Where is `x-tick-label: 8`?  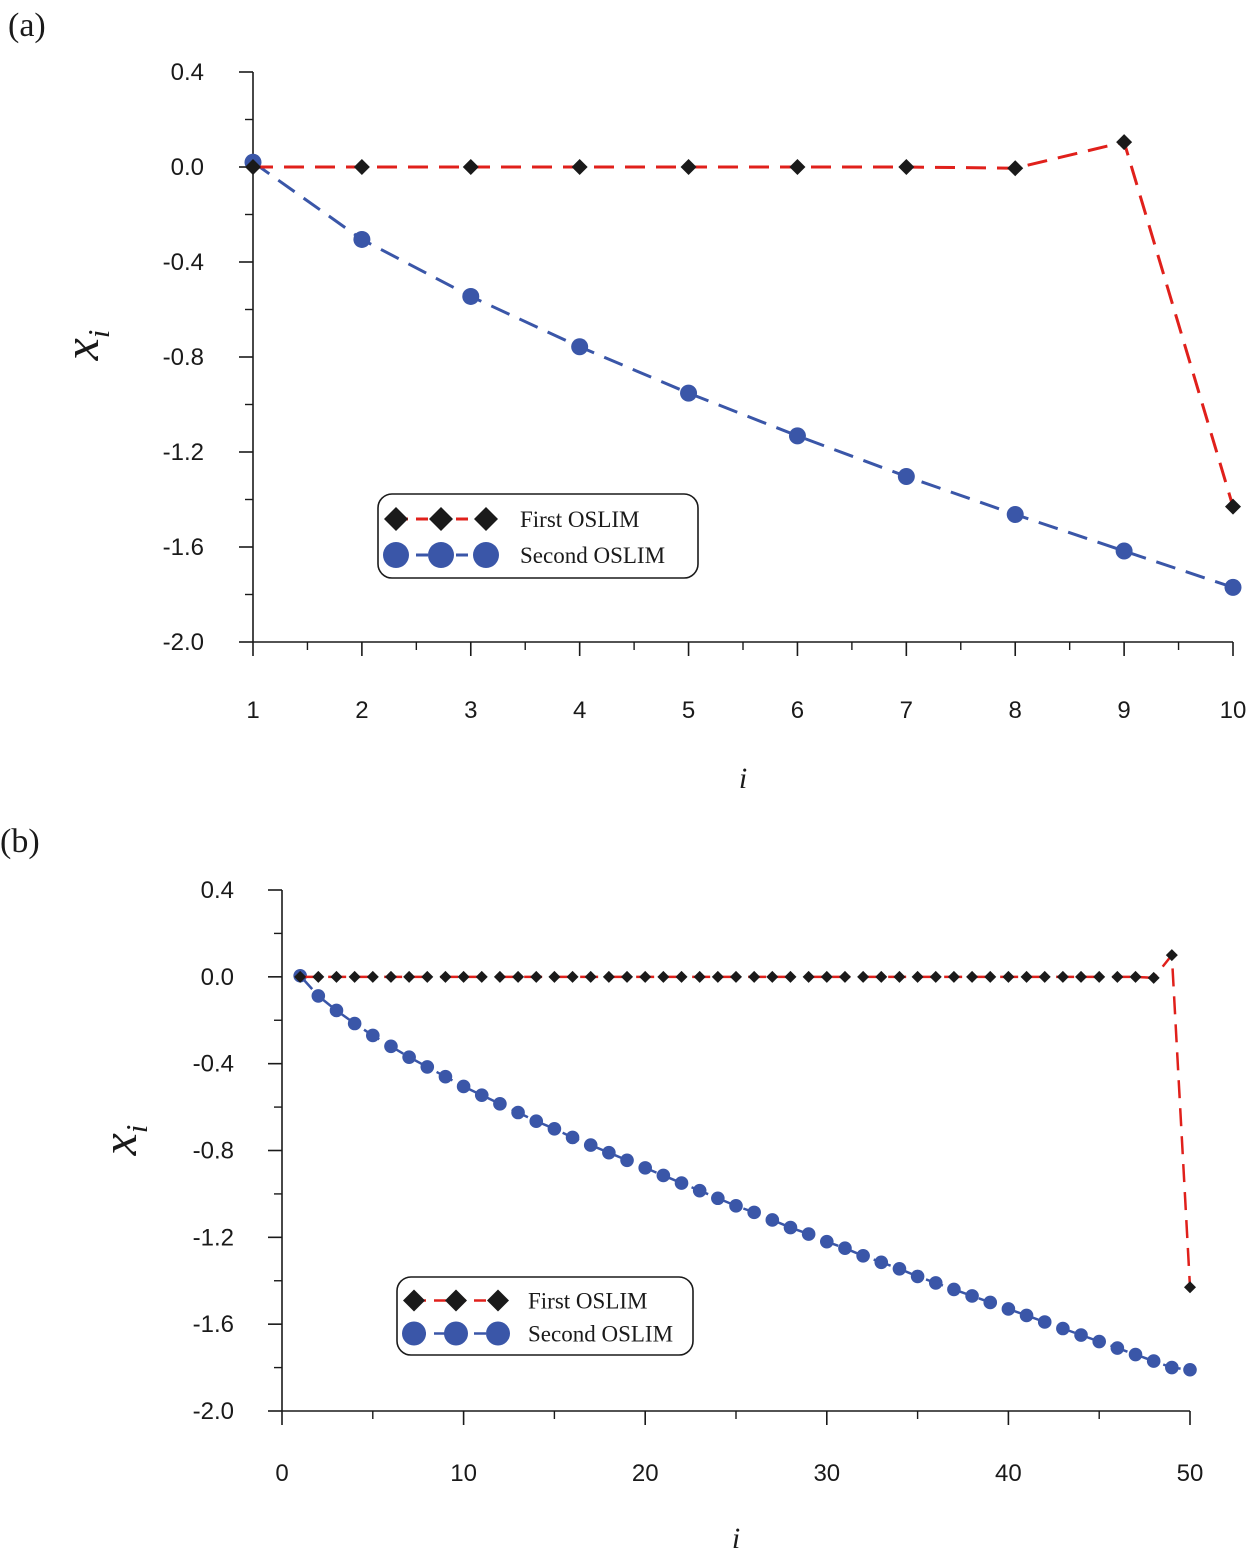 x-tick-label: 8 is located at coordinates (1015, 710).